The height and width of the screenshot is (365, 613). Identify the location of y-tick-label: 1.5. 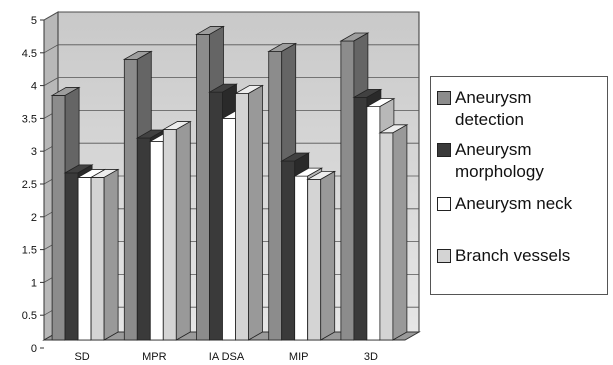
(29, 251).